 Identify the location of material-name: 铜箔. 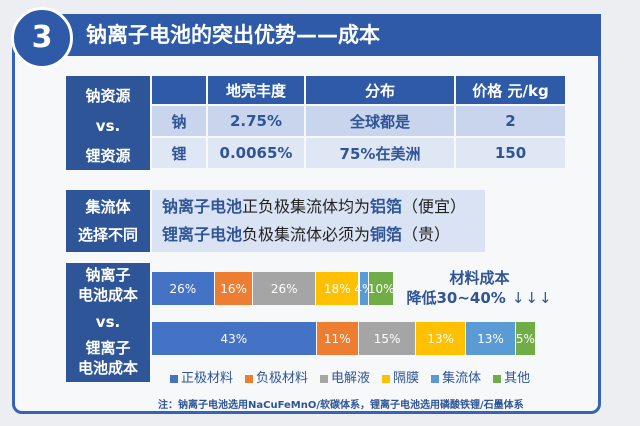
(386, 234).